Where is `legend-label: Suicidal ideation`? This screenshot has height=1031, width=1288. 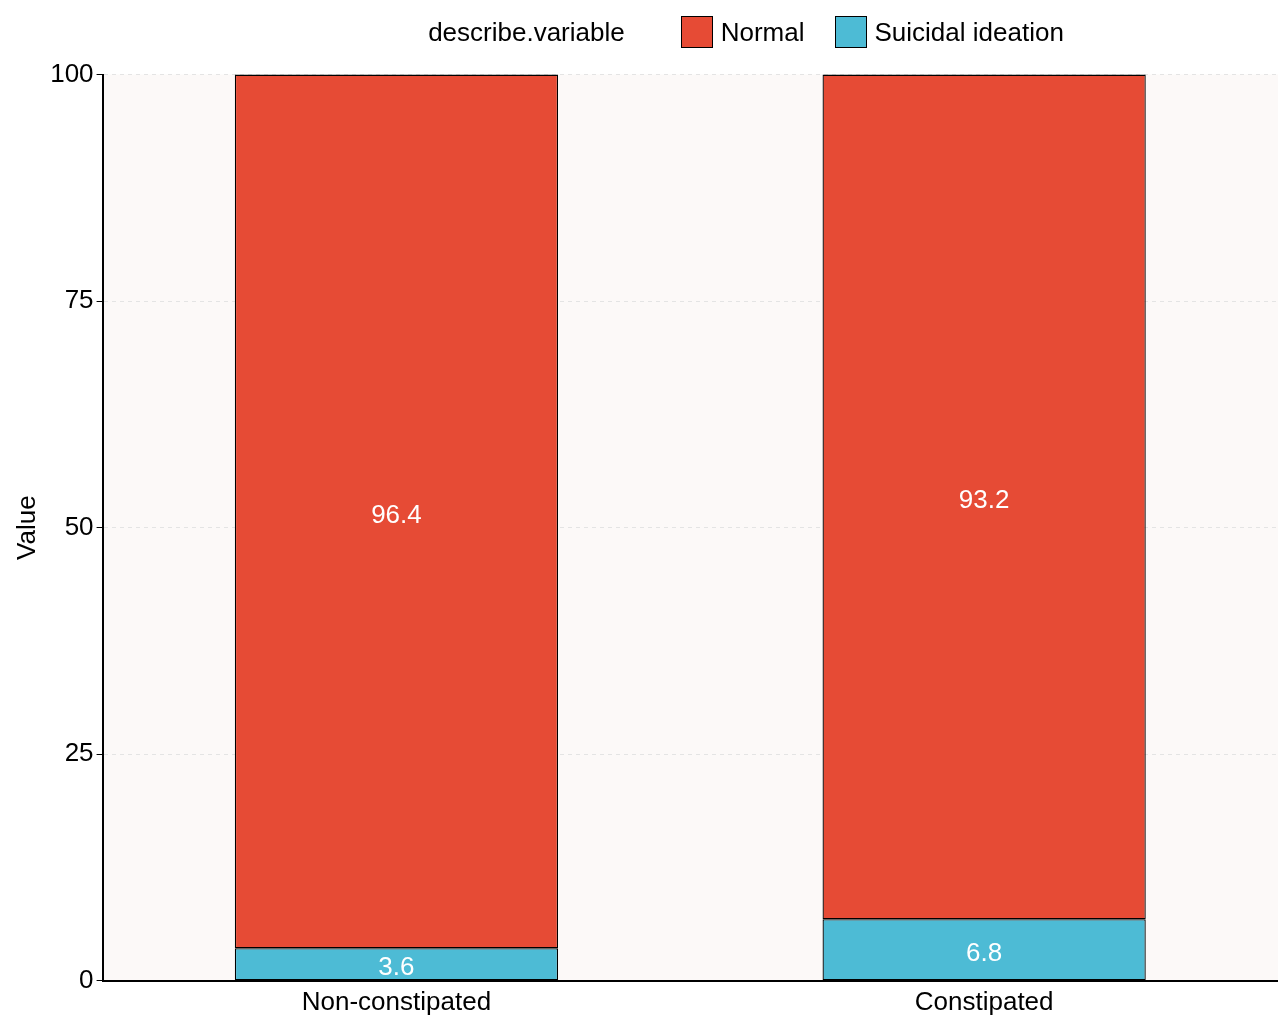 legend-label: Suicidal ideation is located at coordinates (969, 32).